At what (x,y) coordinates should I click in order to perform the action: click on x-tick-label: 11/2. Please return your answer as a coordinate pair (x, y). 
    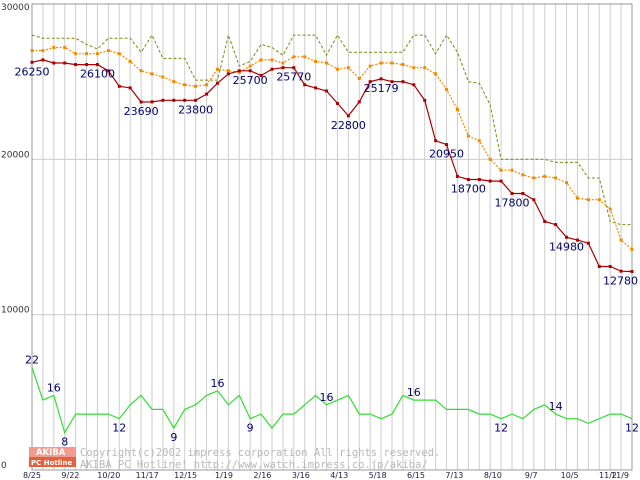
    Looking at the image, I should click on (608, 475).